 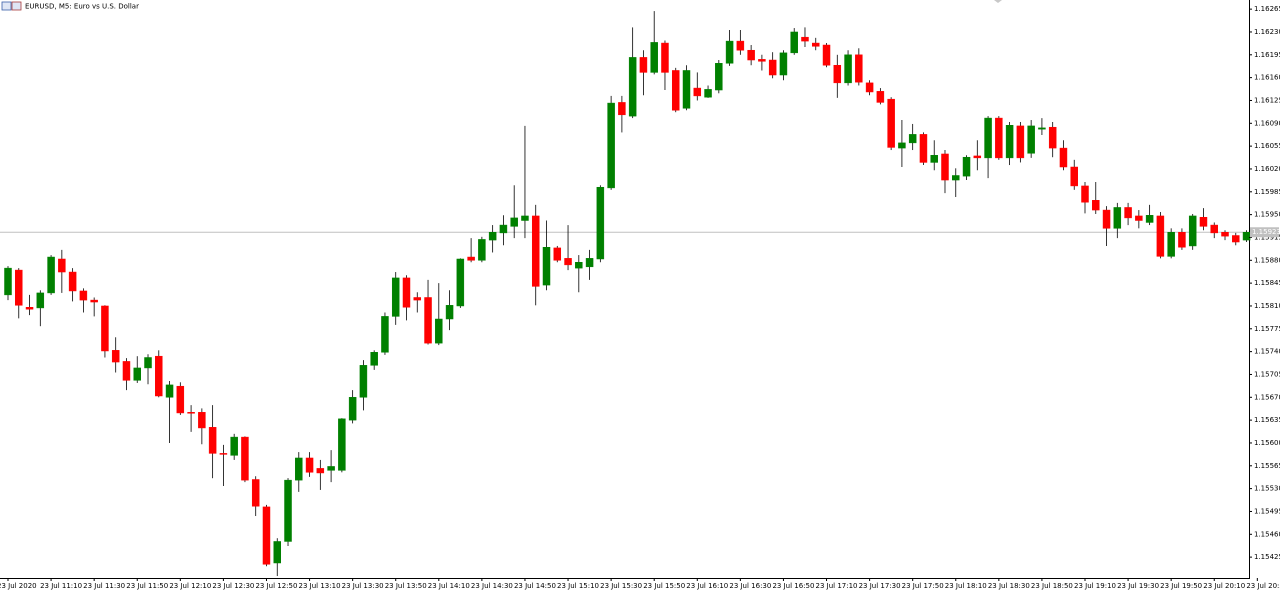 What do you see at coordinates (1267, 32) in the screenshot?
I see `y-tick-label: 1.16230` at bounding box center [1267, 32].